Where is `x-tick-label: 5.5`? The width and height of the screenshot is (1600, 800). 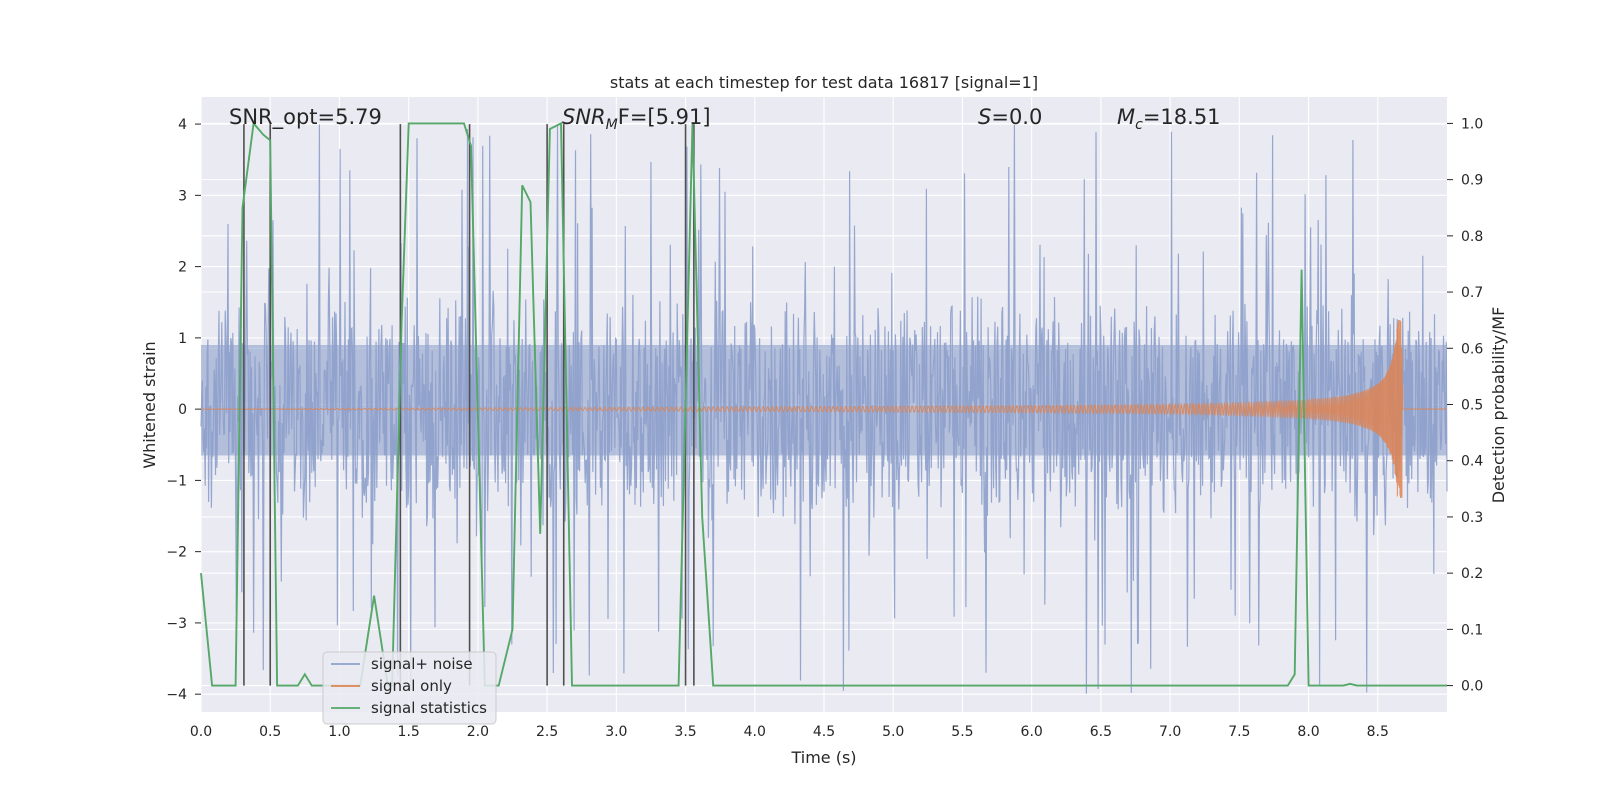
x-tick-label: 5.5 is located at coordinates (962, 732).